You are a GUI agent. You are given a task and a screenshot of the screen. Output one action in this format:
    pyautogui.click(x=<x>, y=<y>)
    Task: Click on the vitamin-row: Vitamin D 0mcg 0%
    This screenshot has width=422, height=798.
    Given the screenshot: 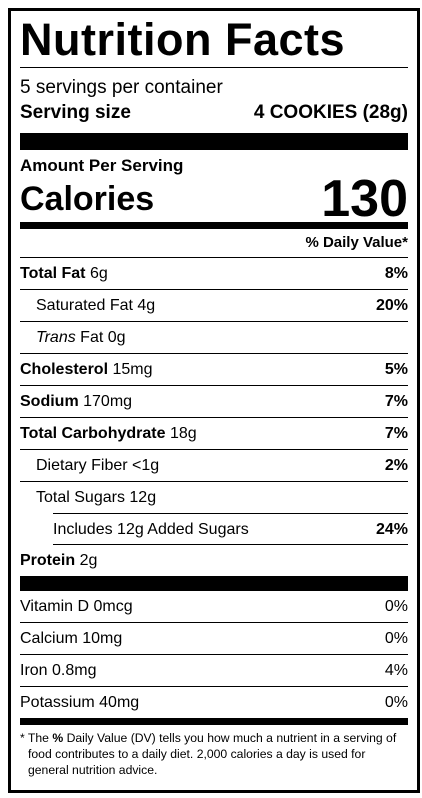 What is the action you would take?
    pyautogui.click(x=214, y=607)
    